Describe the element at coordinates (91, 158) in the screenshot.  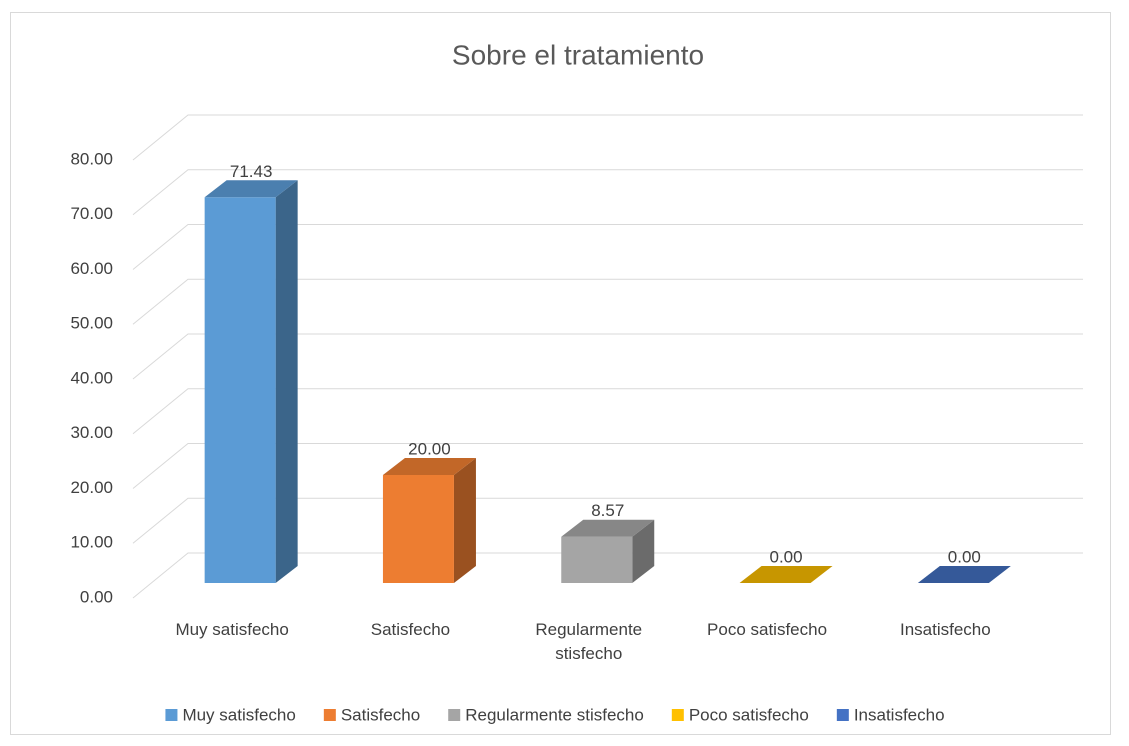
I see `y-tick-label: 80.00` at that location.